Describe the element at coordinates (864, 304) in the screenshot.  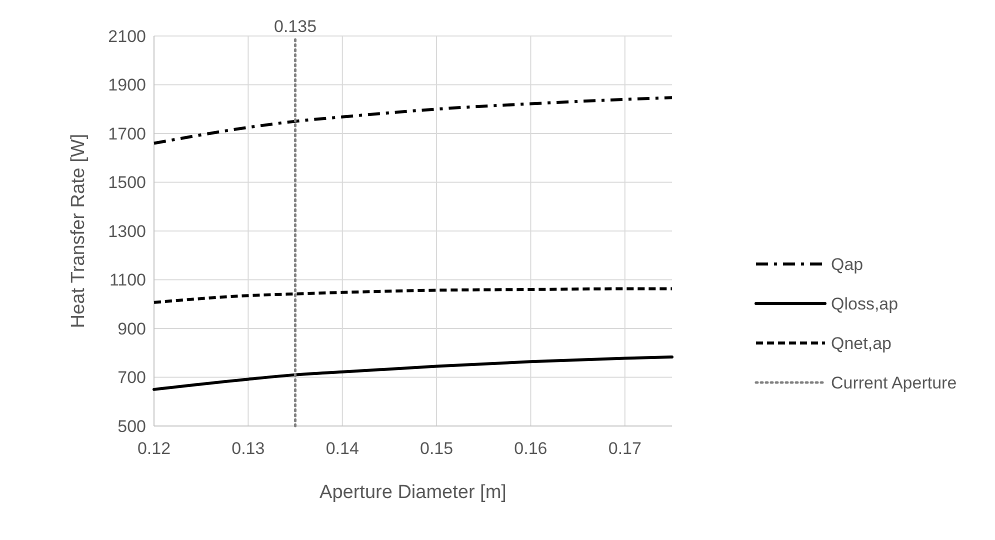
I see `legend-label: Qloss,ap` at that location.